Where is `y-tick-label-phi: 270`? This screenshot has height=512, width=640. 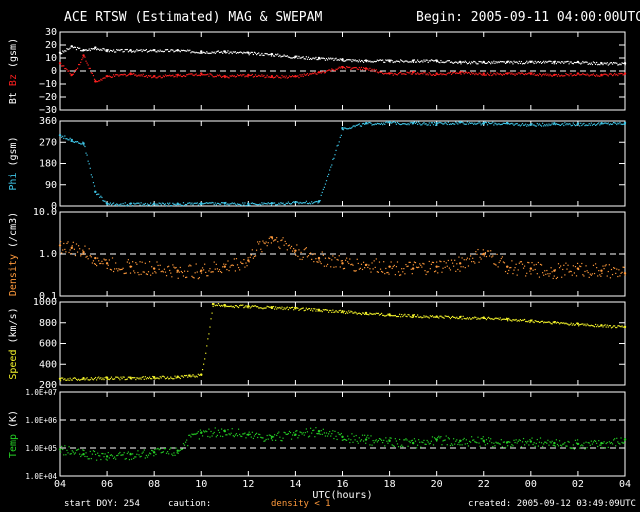
y-tick-label-phi: 270 is located at coordinates (48, 142).